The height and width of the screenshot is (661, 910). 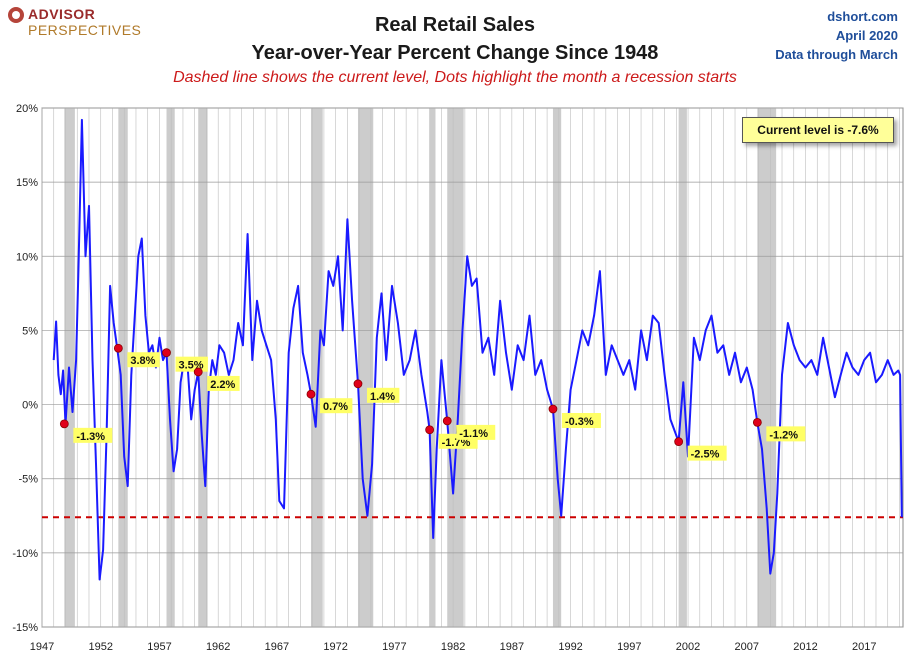 I want to click on recession-start-label: -1.3%, so click(x=90, y=437).